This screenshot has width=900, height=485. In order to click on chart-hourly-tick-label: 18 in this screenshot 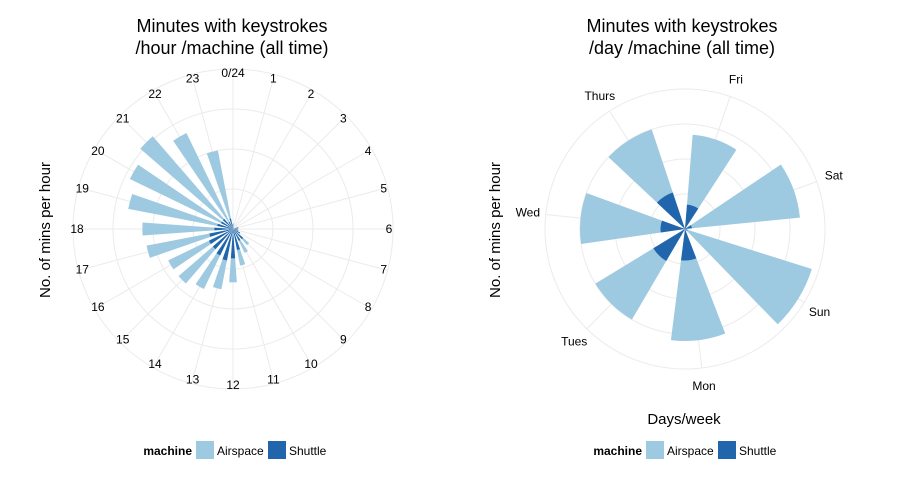, I will do `click(77, 229)`.